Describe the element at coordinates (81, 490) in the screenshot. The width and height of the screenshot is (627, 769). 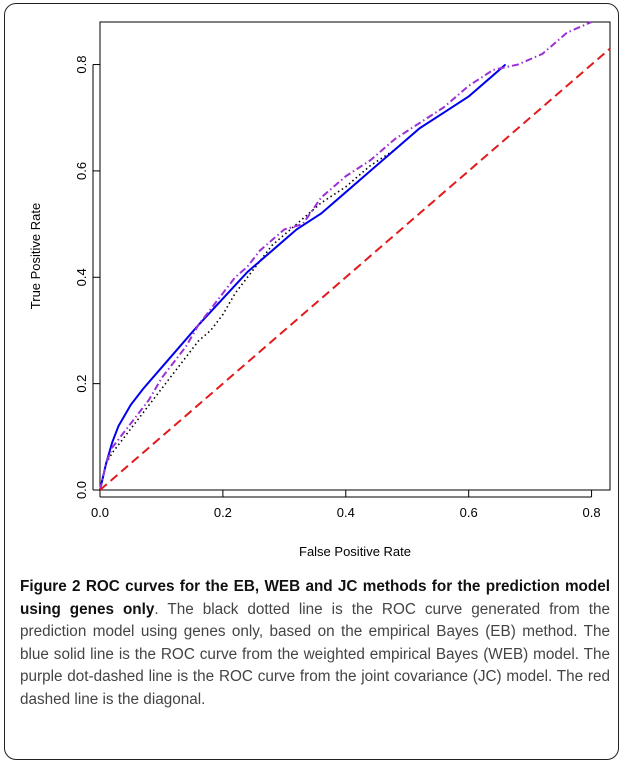
I see `y-tick-label: 0.0` at that location.